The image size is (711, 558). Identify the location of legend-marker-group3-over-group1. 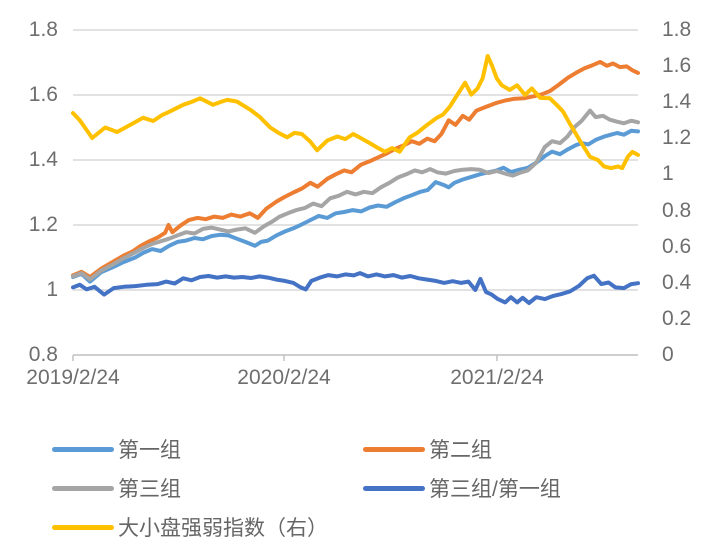
(394, 488).